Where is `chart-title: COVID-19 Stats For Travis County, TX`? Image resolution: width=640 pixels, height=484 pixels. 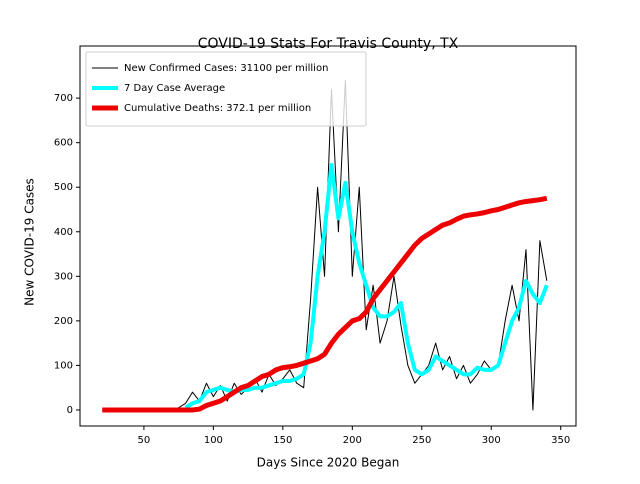 chart-title: COVID-19 Stats For Travis County, TX is located at coordinates (328, 44).